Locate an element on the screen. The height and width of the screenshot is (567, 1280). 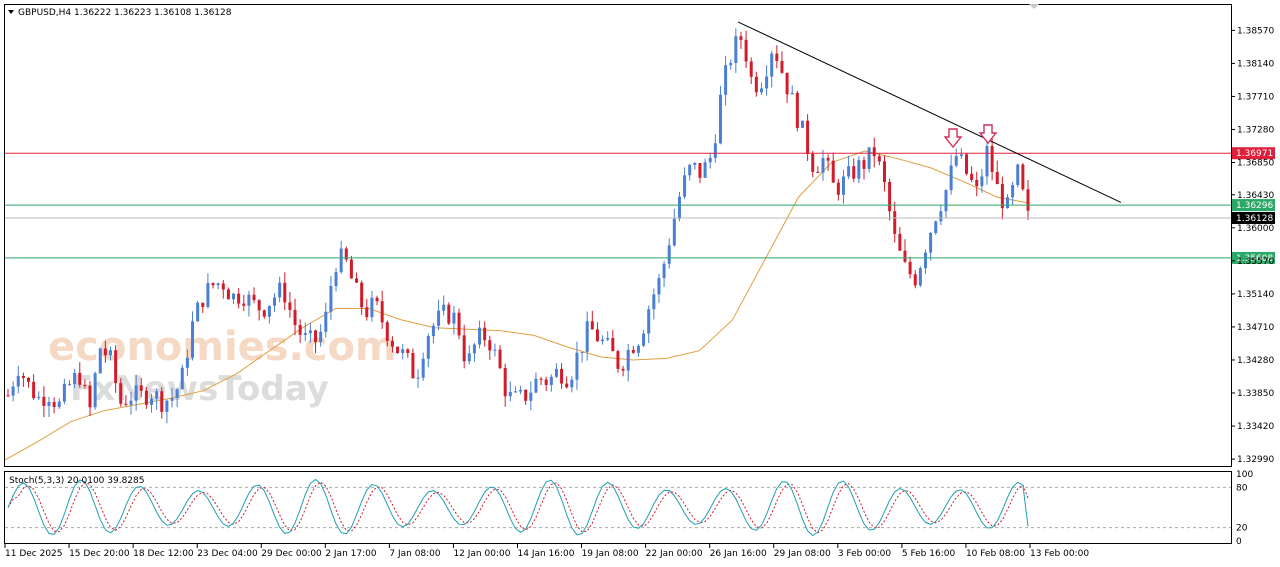
price-tick-label: 1.36850 is located at coordinates (1255, 164).